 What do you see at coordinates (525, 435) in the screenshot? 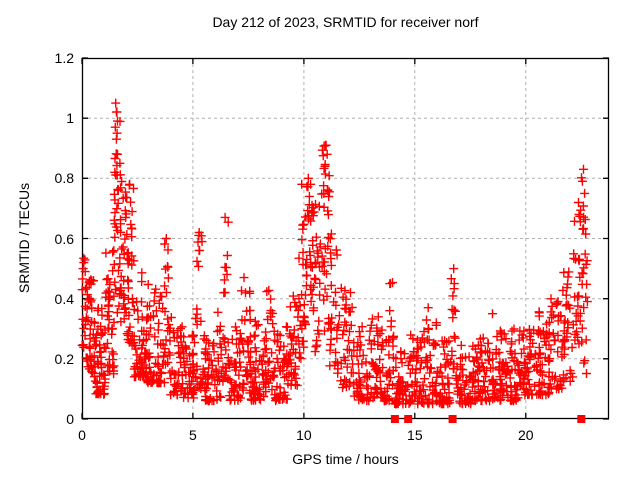
I see `x-tick-label: 20` at bounding box center [525, 435].